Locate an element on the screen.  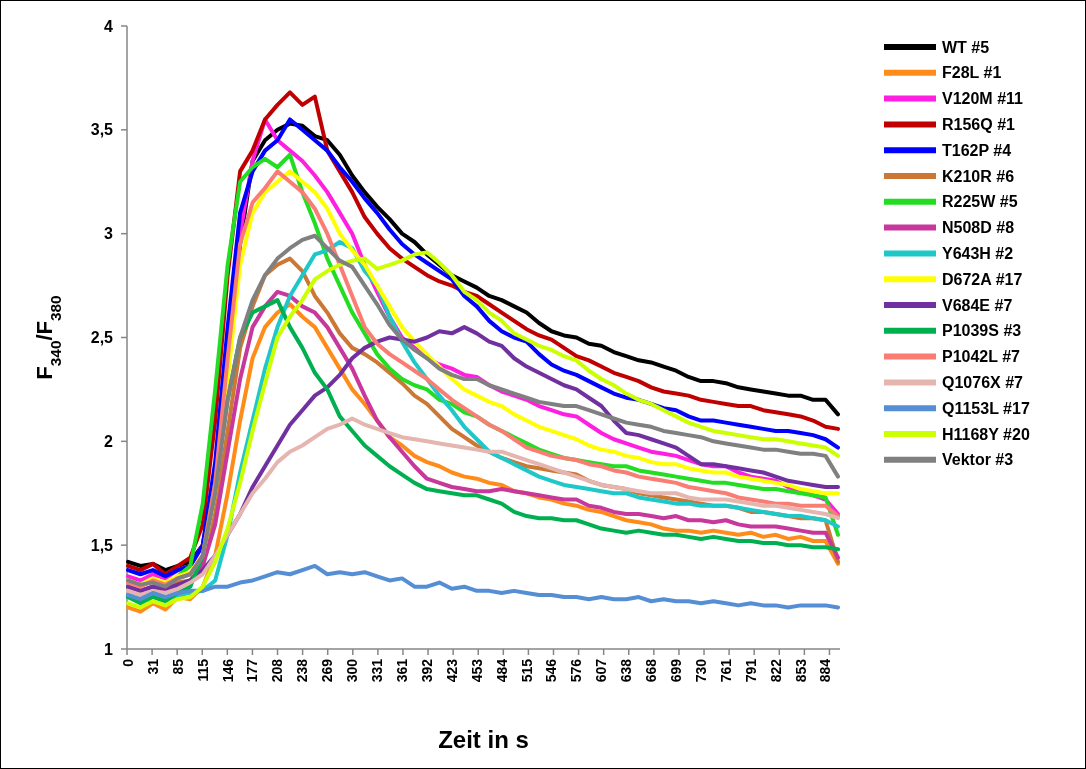
x-tick-label: 177 is located at coordinates (252, 670).